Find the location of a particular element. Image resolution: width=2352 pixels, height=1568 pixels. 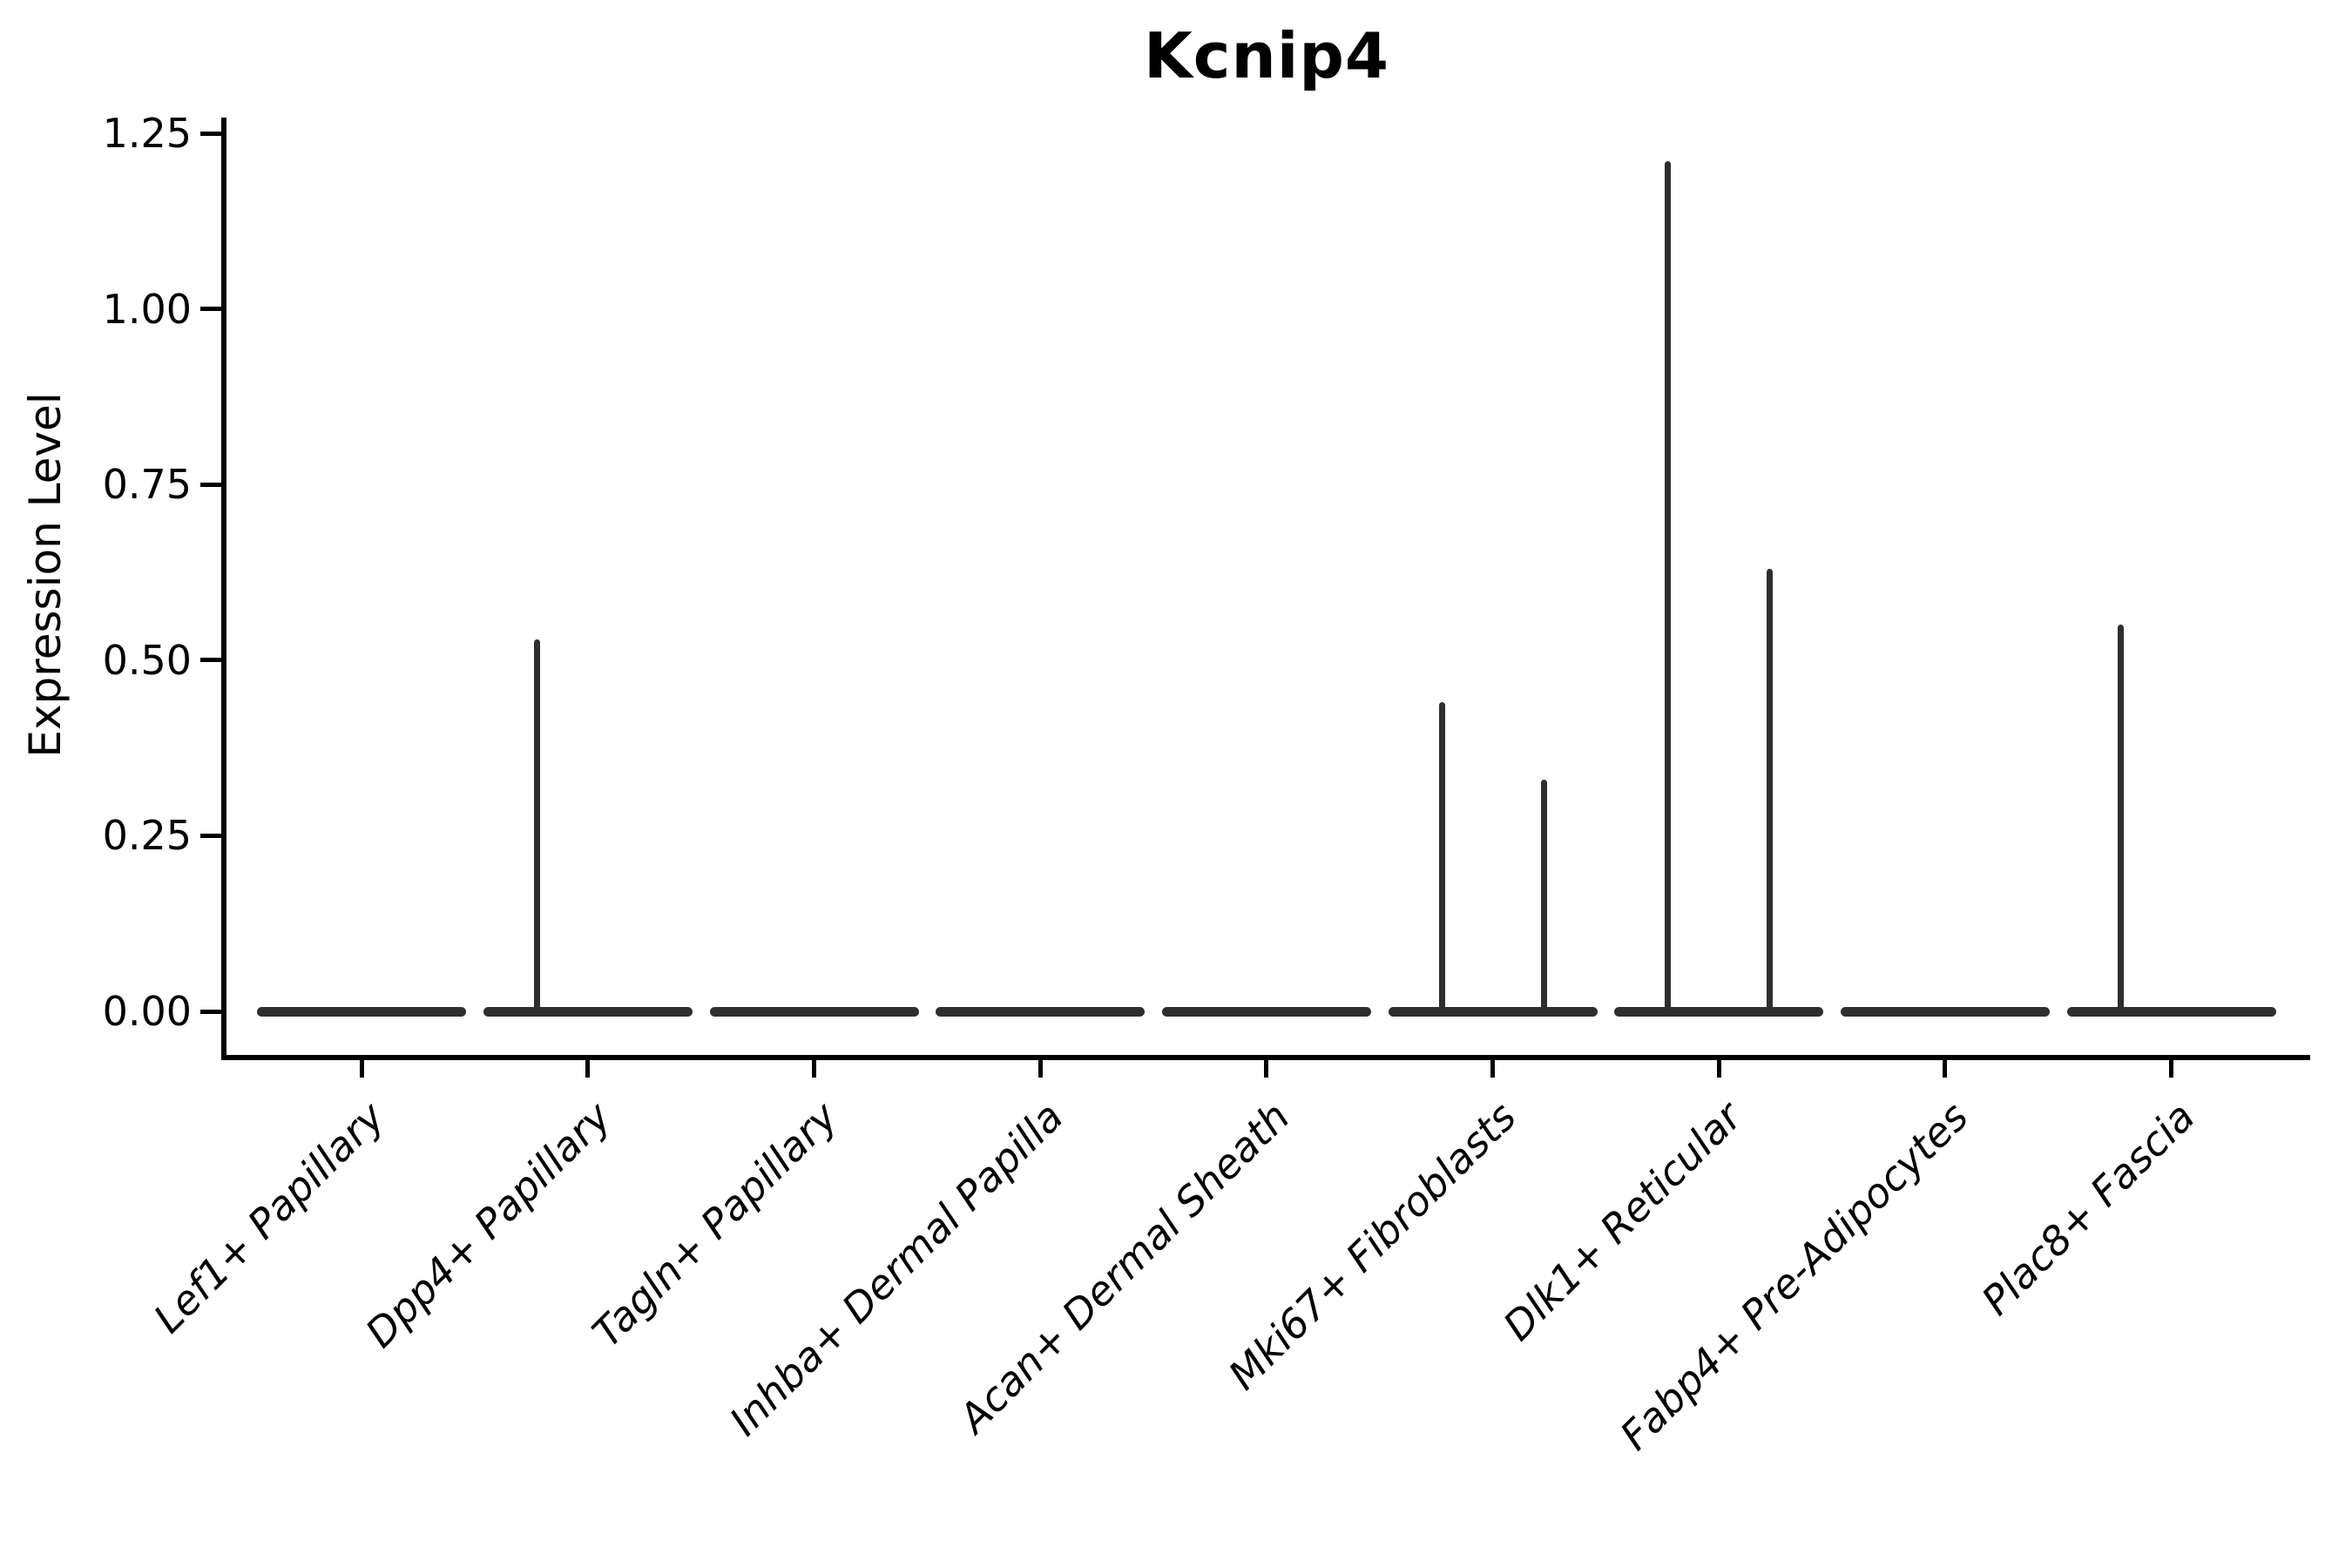

y-tick-label: 0.50 is located at coordinates (147, 660).